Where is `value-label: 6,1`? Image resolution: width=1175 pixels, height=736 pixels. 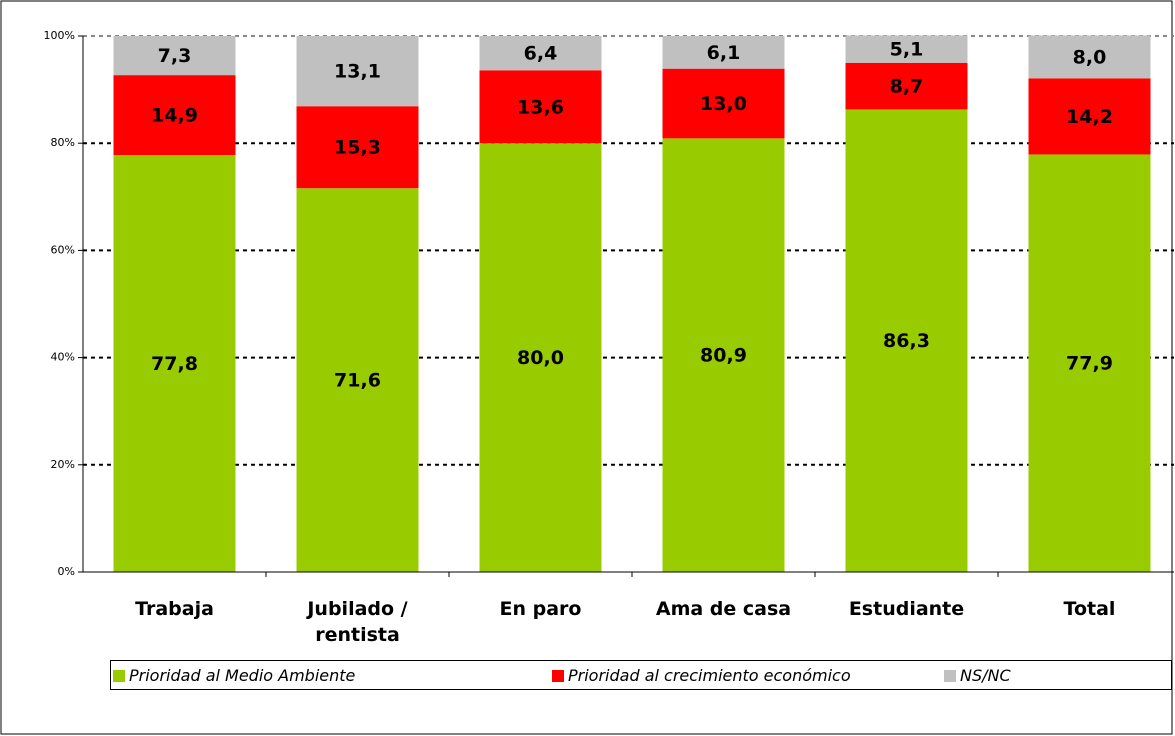 value-label: 6,1 is located at coordinates (724, 53).